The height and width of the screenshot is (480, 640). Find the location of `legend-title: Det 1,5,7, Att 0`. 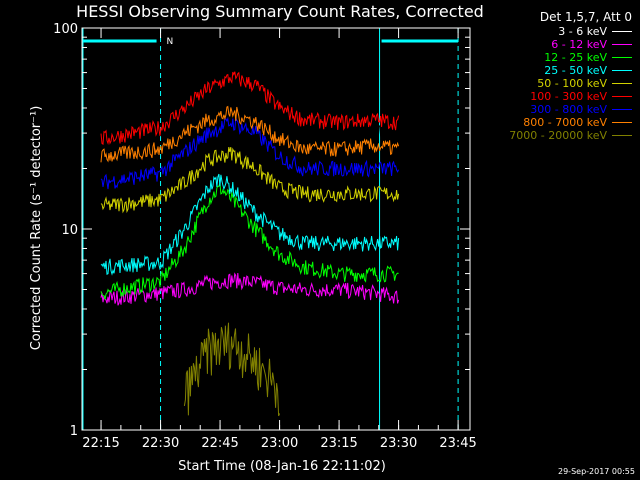

legend-title: Det 1,5,7, Att 0 is located at coordinates (585, 17).